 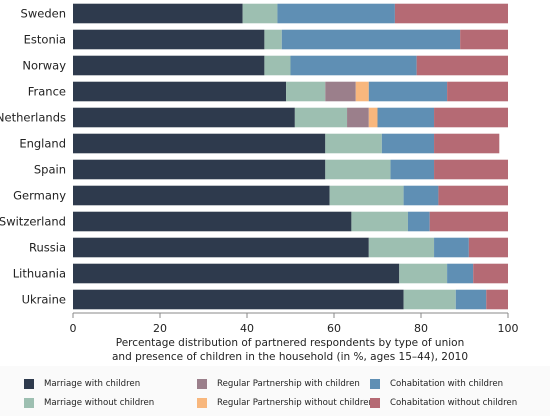 What do you see at coordinates (429, 299) in the screenshot?
I see `bar-ukraine-marriage-without-children` at bounding box center [429, 299].